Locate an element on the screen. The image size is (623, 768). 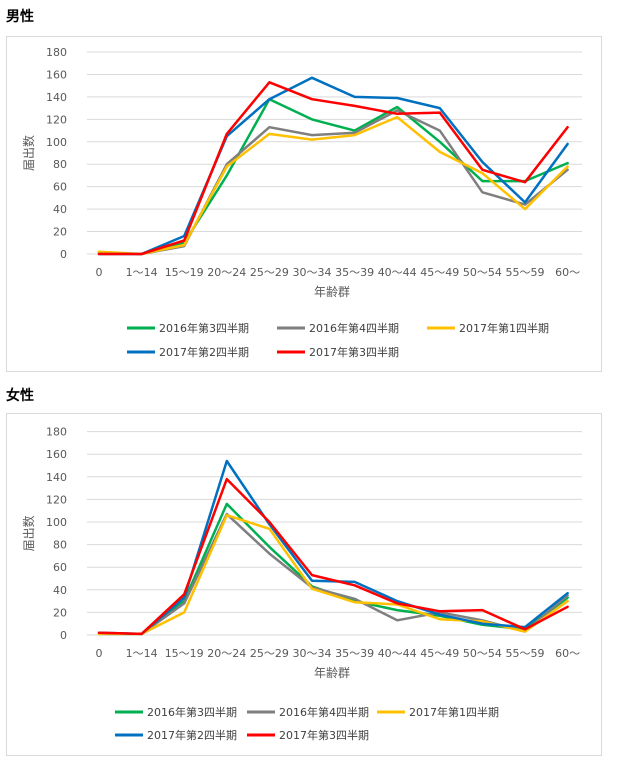
male-y-tick-label: 140 is located at coordinates (56, 97).